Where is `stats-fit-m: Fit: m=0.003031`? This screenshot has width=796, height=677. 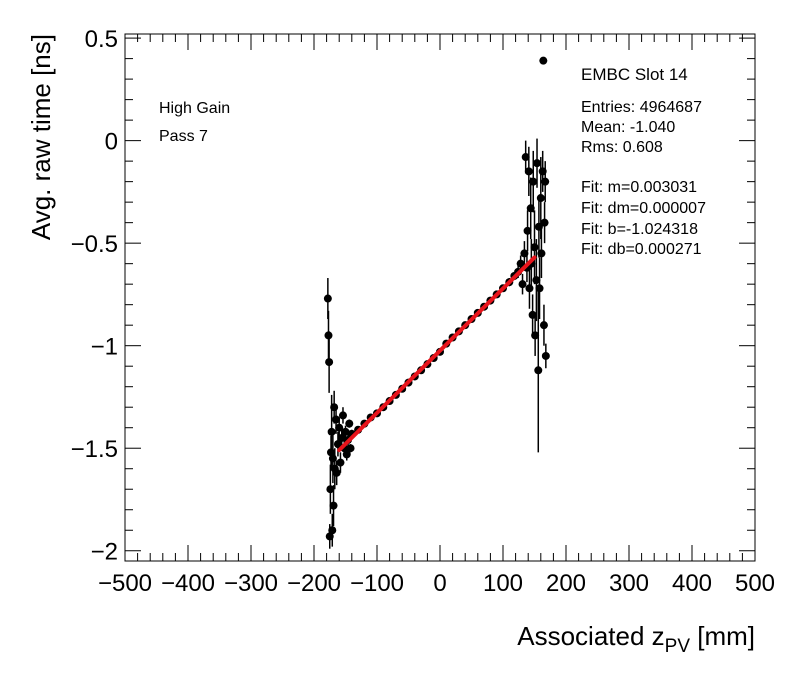
stats-fit-m: Fit: m=0.003031 is located at coordinates (639, 187).